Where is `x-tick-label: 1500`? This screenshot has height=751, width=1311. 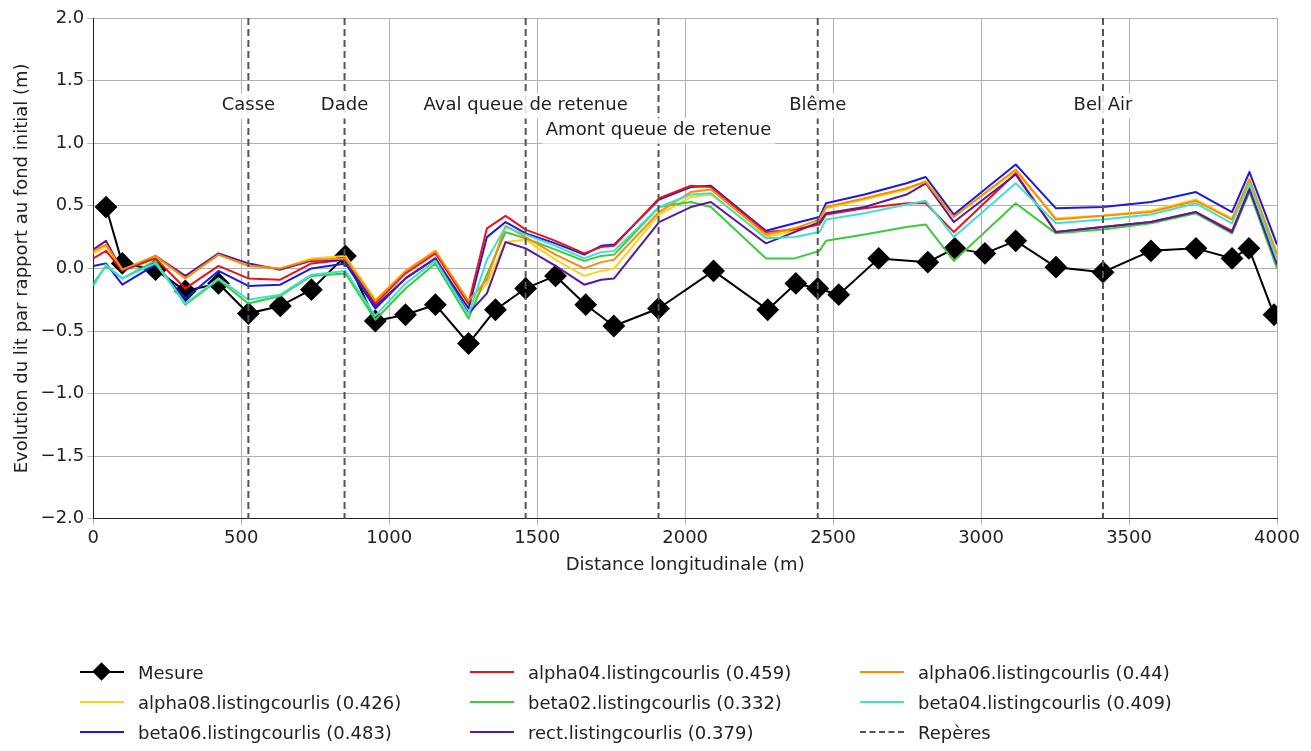
x-tick-label: 1500 is located at coordinates (537, 537).